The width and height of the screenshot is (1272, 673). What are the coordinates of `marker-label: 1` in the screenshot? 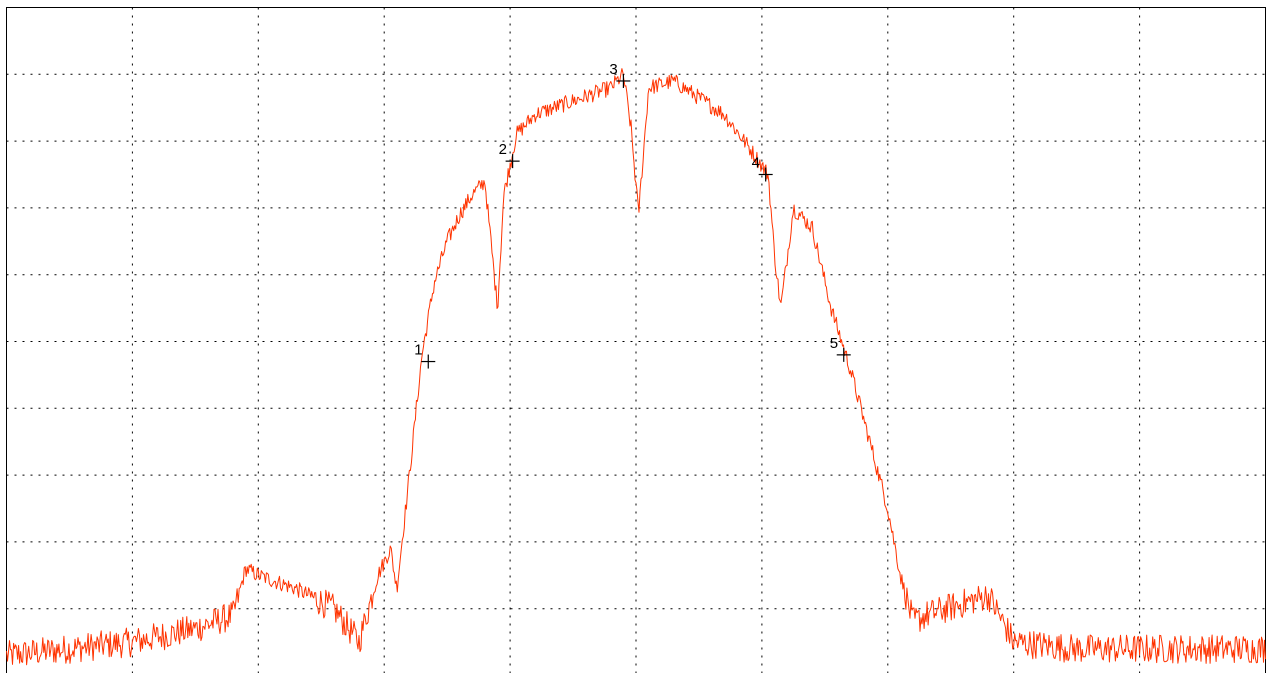 It's located at (418, 350).